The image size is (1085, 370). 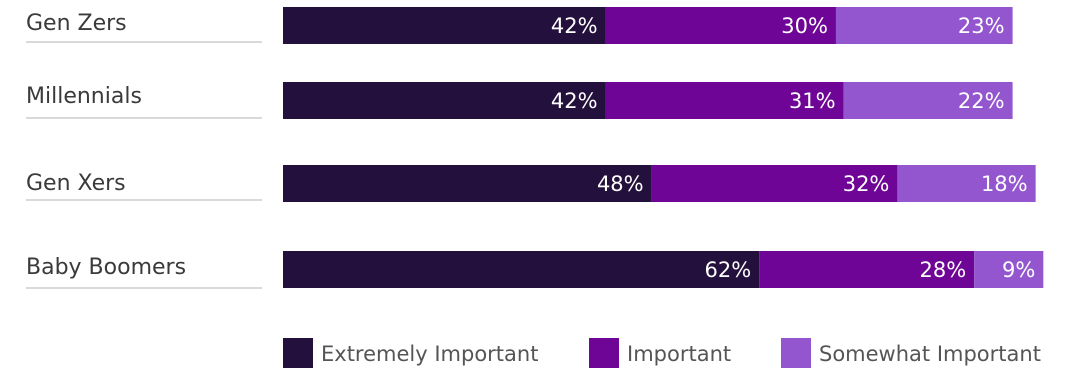 I want to click on data-label: 9%, so click(x=1018, y=270).